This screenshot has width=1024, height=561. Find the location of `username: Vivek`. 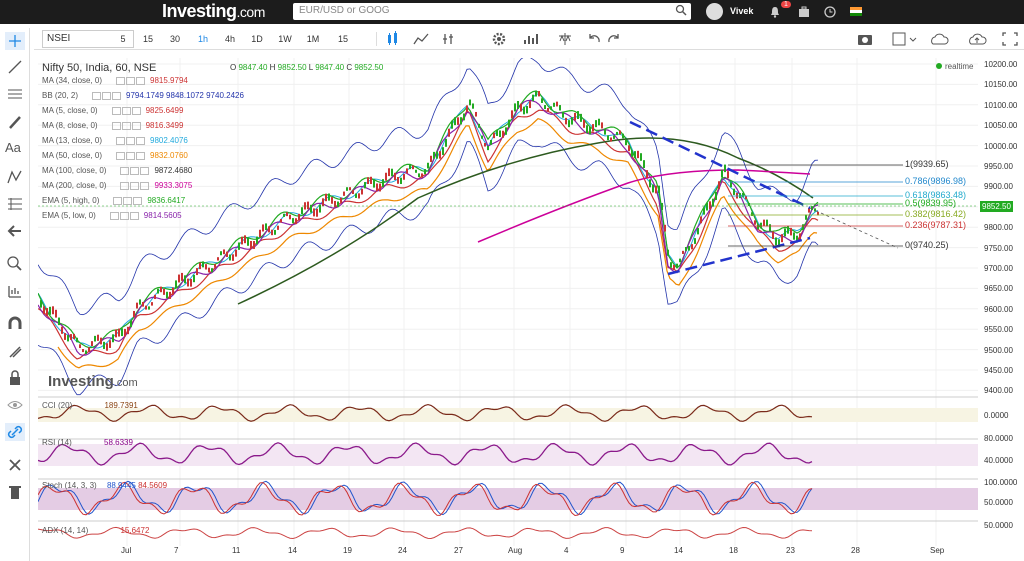

username: Vivek is located at coordinates (742, 11).